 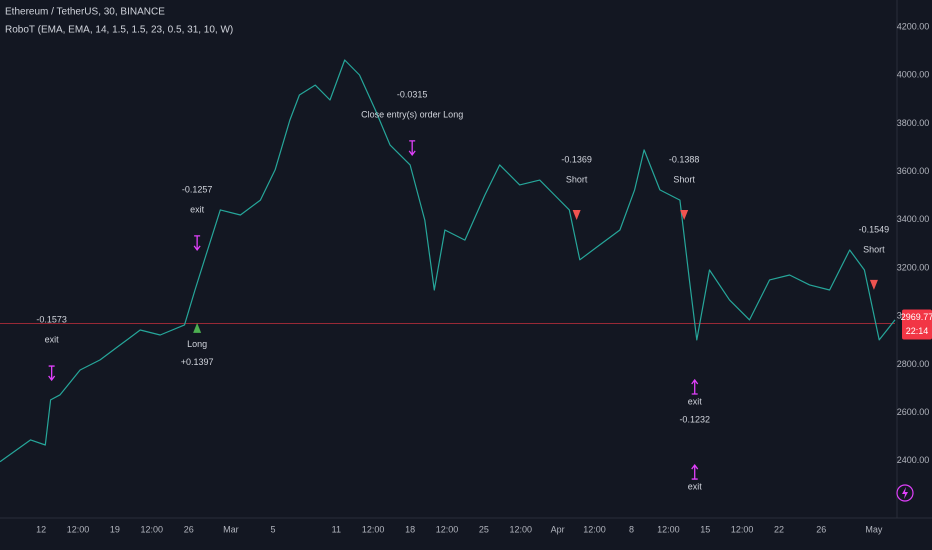 I want to click on y-tick-label: 2400.00, so click(x=913, y=460).